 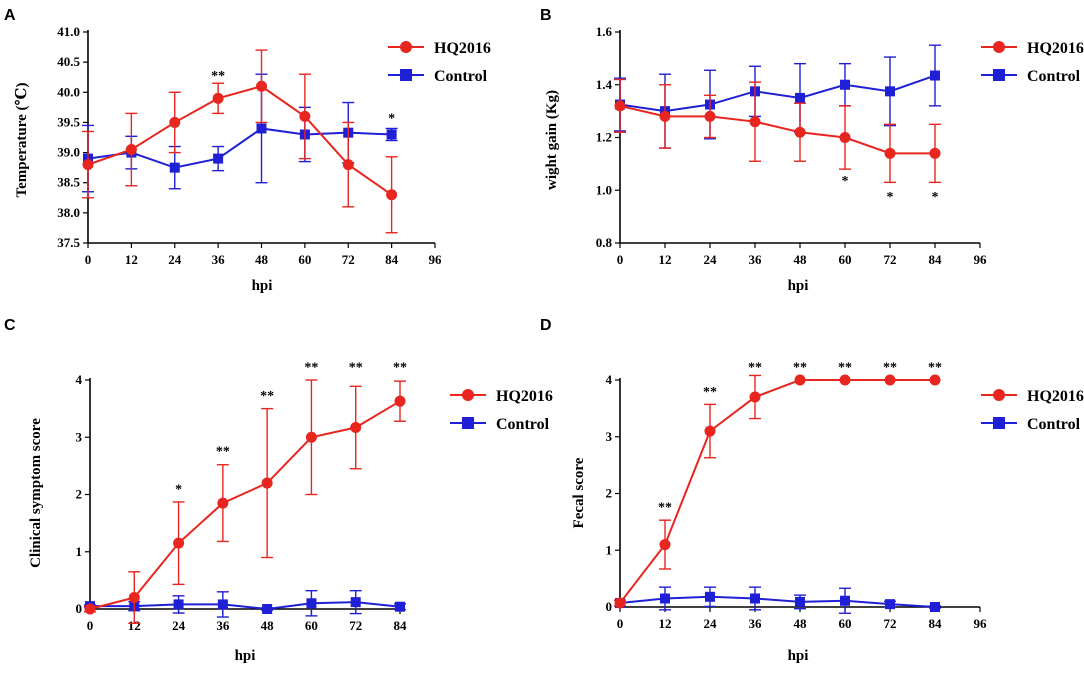 I want to click on series-control, so click(x=777, y=600).